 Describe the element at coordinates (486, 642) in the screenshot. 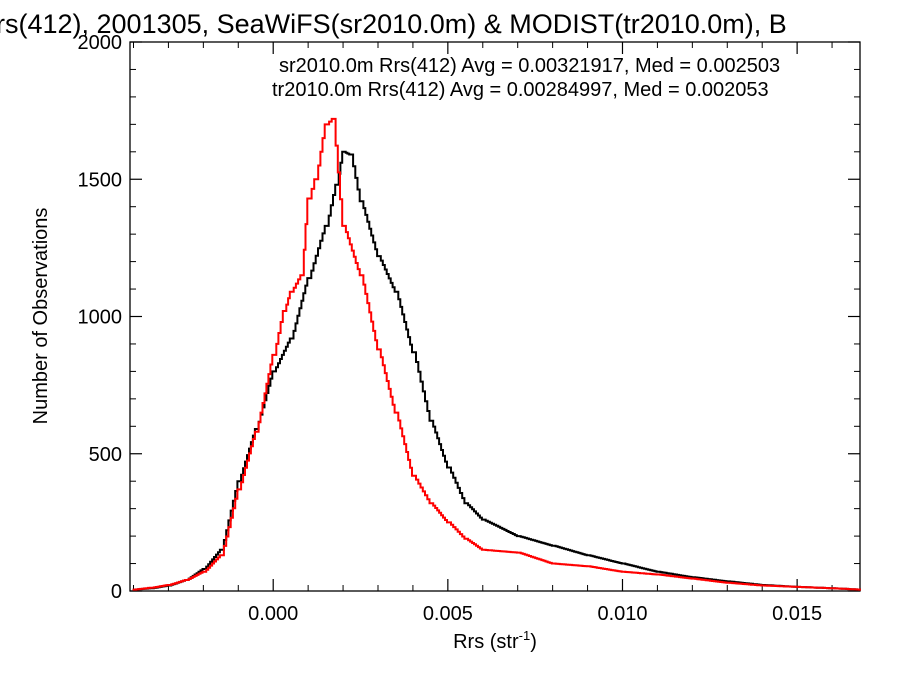

I see `x-axis-label-main: Rrs (str` at that location.